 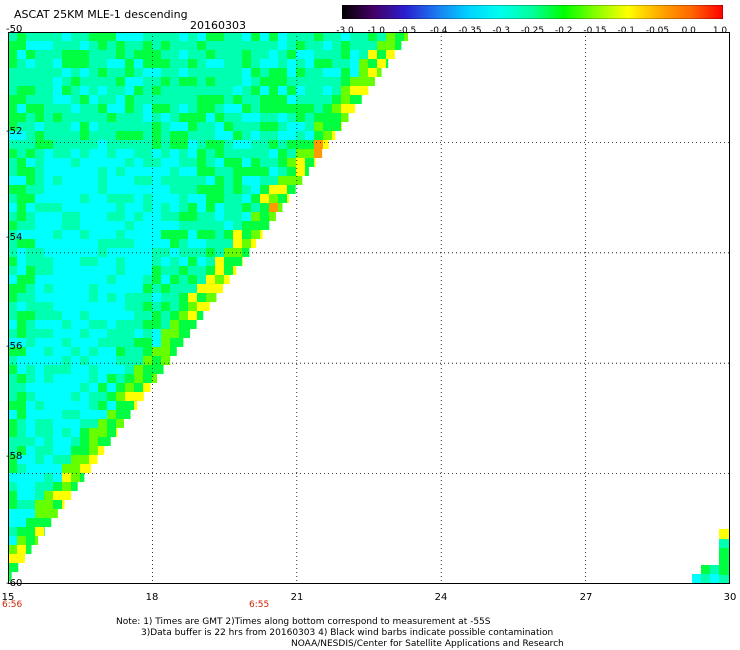 What do you see at coordinates (407, 31) in the screenshot?
I see `color-scale-label: -0.5` at bounding box center [407, 31].